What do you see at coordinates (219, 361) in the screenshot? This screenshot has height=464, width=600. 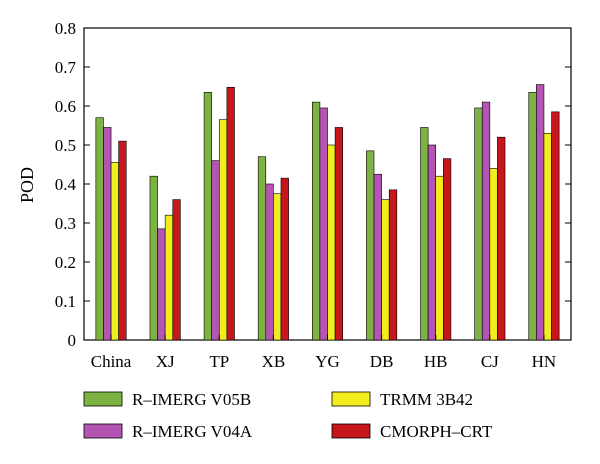 I see `x-tick-label: TP` at bounding box center [219, 361].